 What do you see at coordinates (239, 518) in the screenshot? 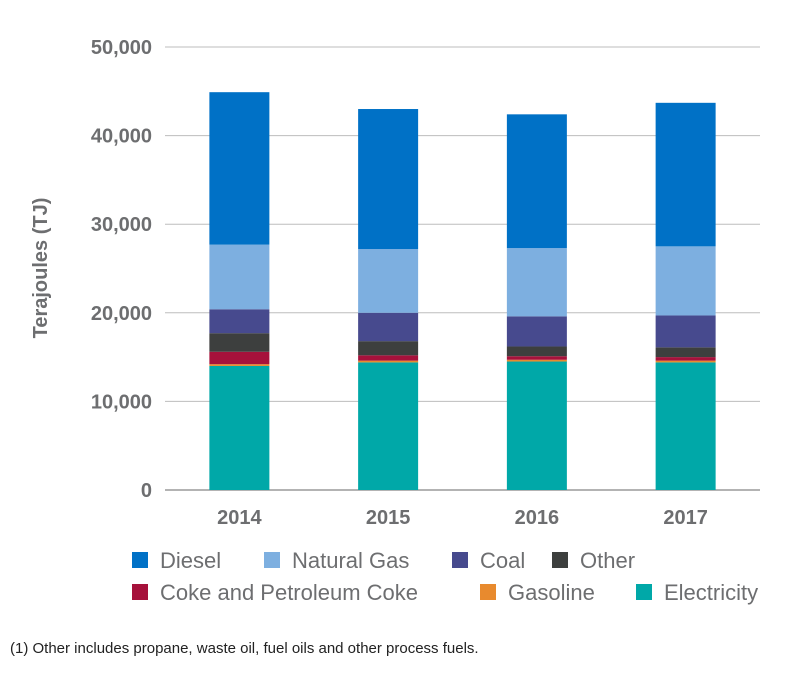
I see `x-tick-label: 2014` at bounding box center [239, 518].